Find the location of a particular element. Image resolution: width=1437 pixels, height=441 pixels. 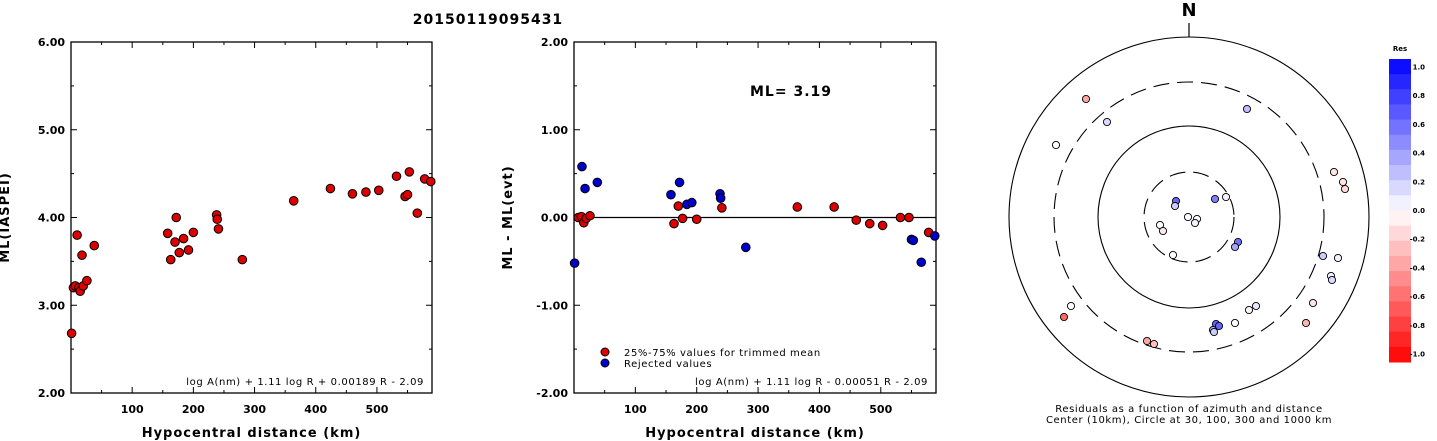

legend-label: Rejected values is located at coordinates (668, 364).